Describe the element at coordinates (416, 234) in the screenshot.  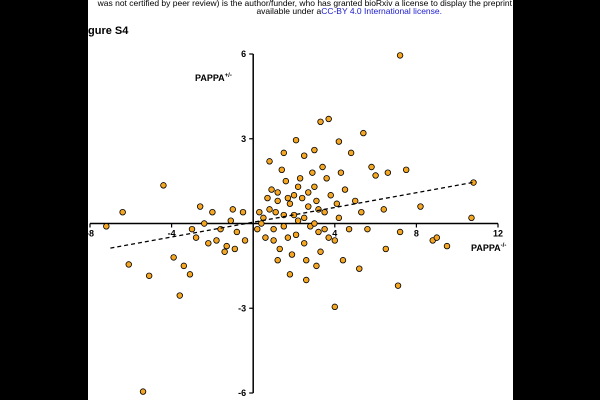
I see `x-tick-label: 8` at that location.